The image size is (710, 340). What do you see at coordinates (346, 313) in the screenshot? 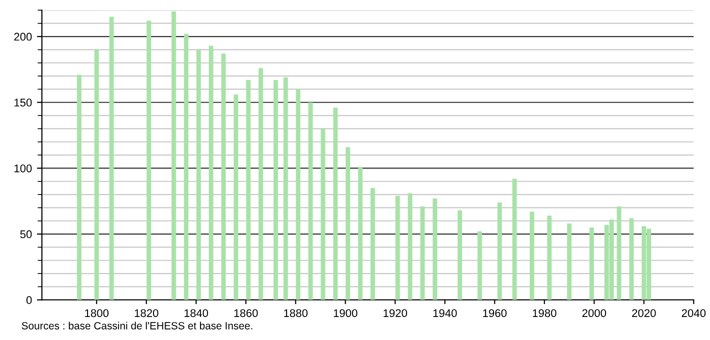
I see `x-tick-label: 1900` at bounding box center [346, 313].